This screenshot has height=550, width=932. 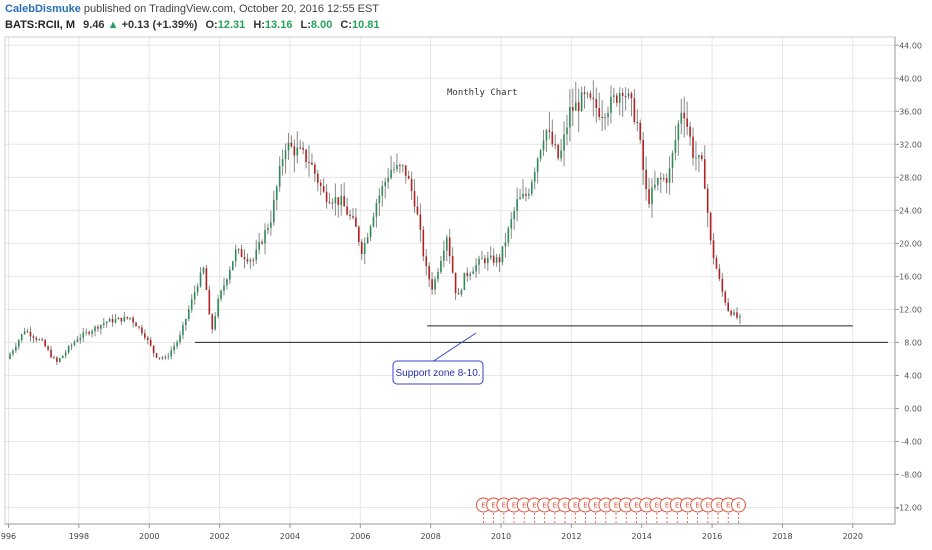 I want to click on price-tick-label: 4.00, so click(x=913, y=375).